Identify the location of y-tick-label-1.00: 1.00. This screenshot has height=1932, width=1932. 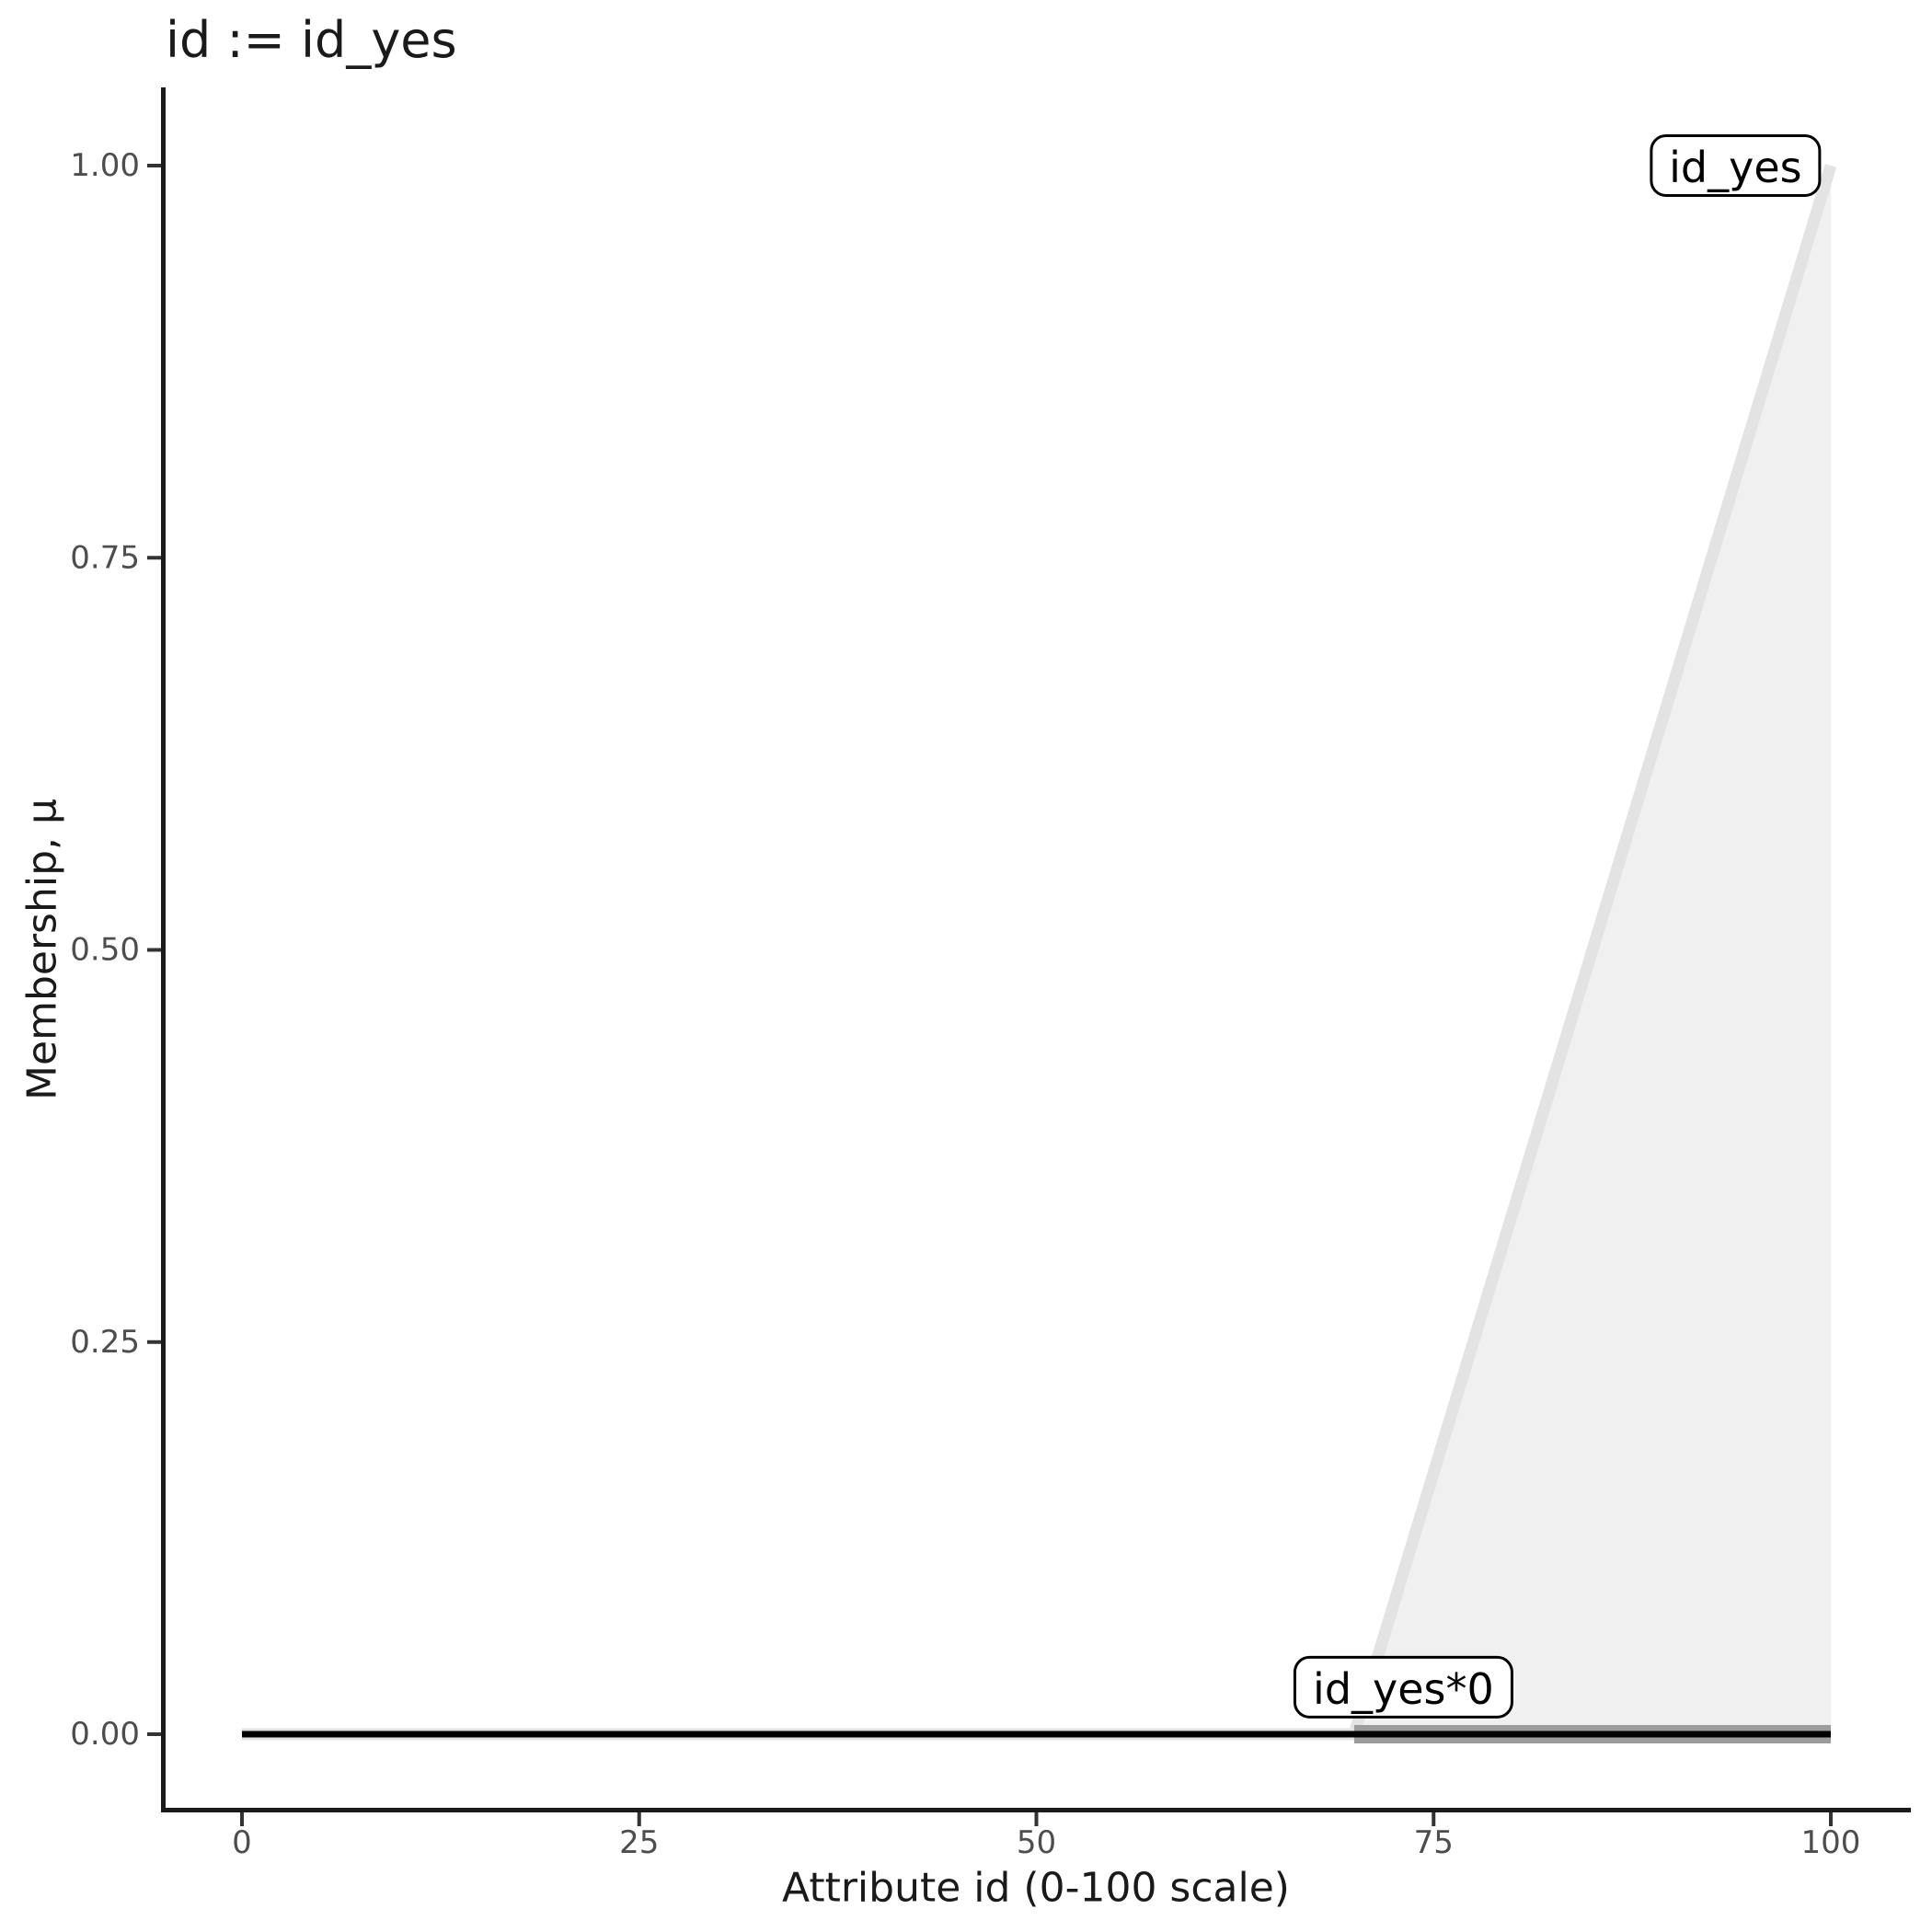
(105, 165).